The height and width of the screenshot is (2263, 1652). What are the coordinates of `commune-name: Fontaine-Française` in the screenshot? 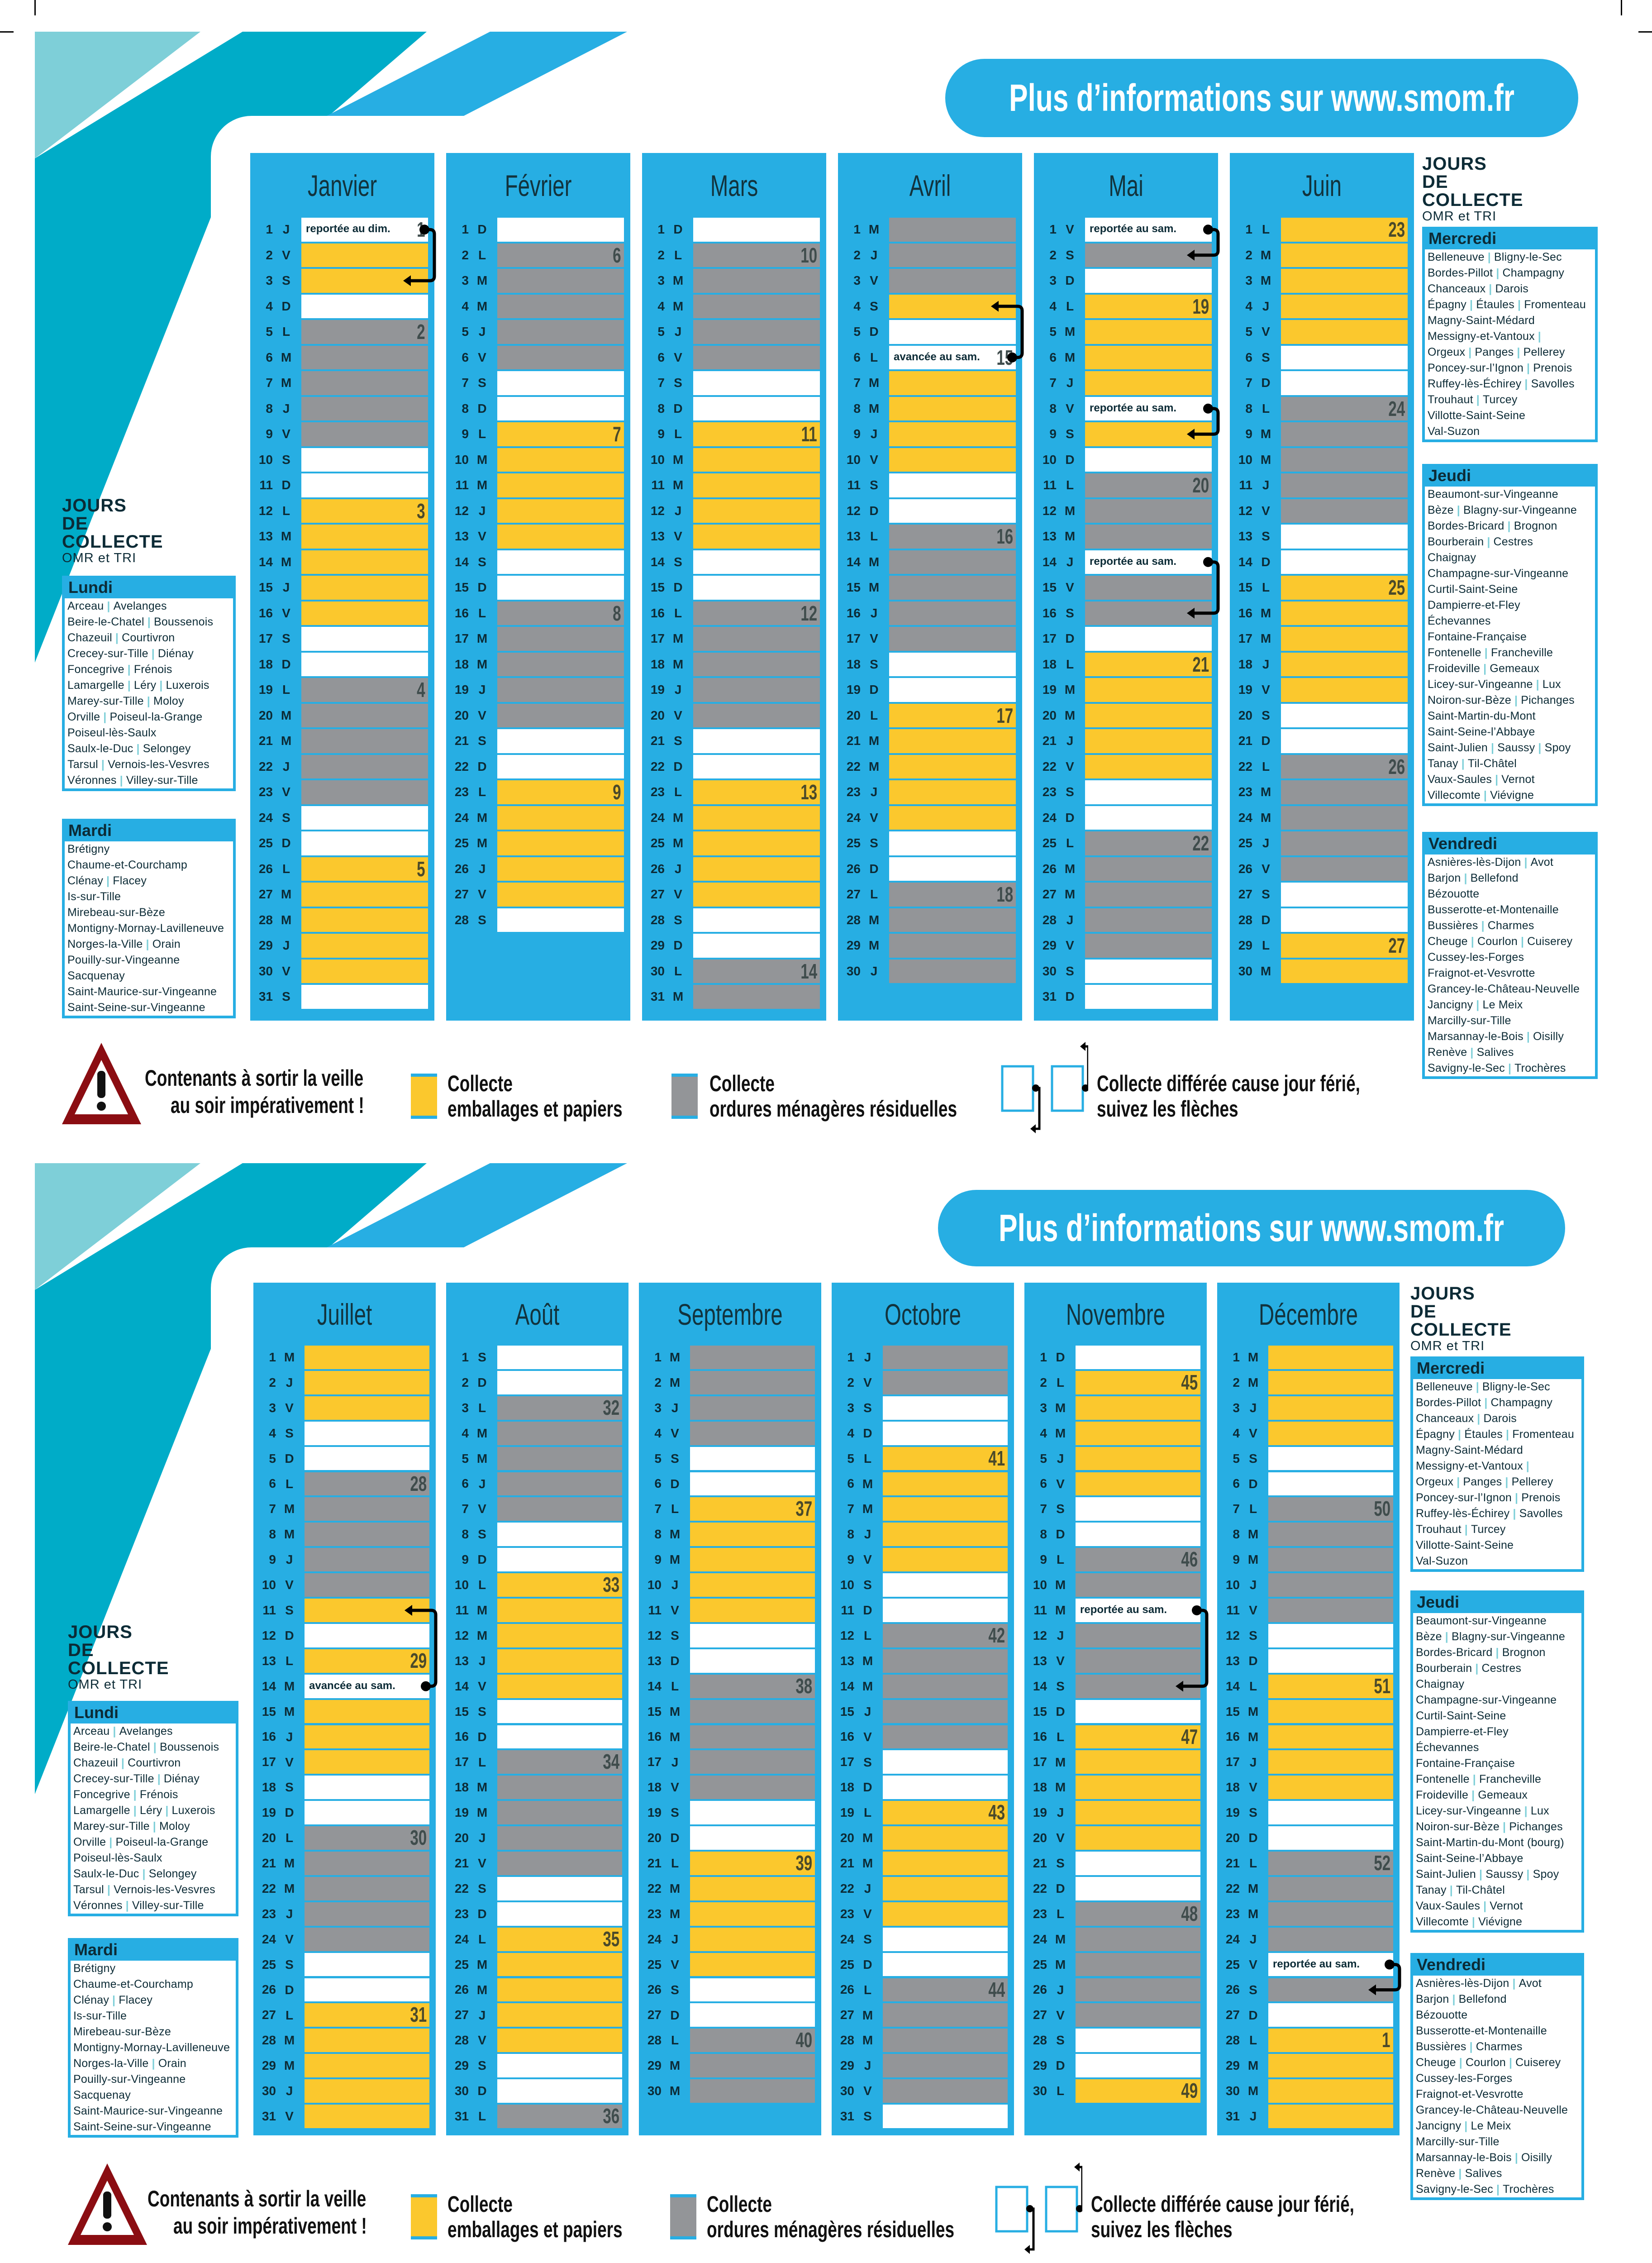 It's located at (1477, 636).